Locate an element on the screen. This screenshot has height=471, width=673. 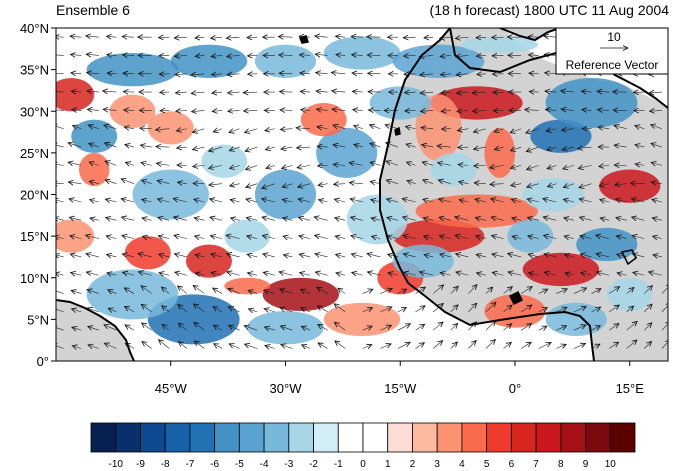
colorbar-label: 0 is located at coordinates (363, 464).